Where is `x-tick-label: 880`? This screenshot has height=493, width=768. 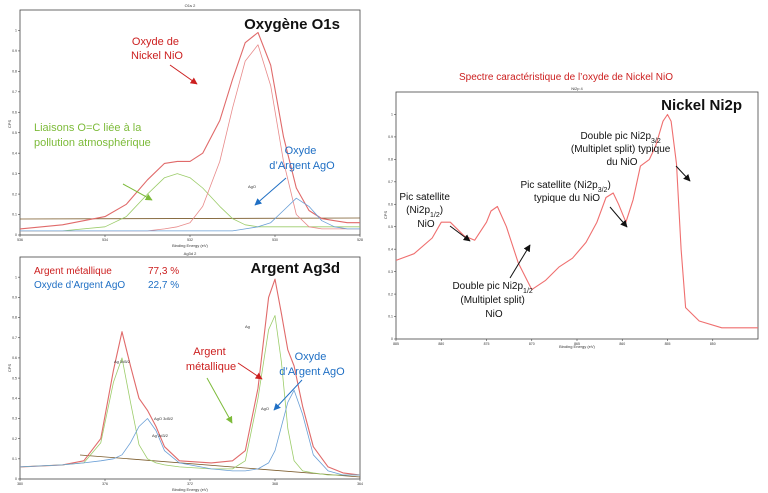
x-tick-label: 880 is located at coordinates (441, 344).